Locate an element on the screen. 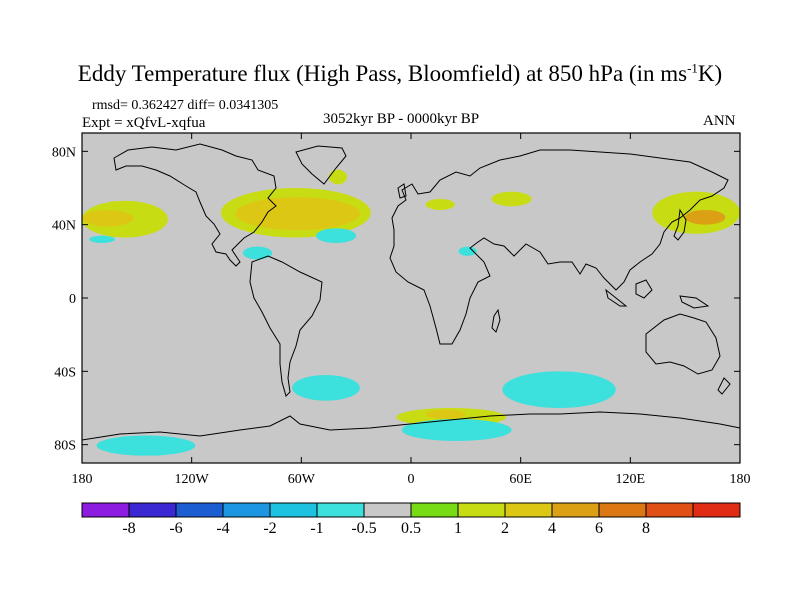  lon-tick-label: 0 is located at coordinates (411, 479).